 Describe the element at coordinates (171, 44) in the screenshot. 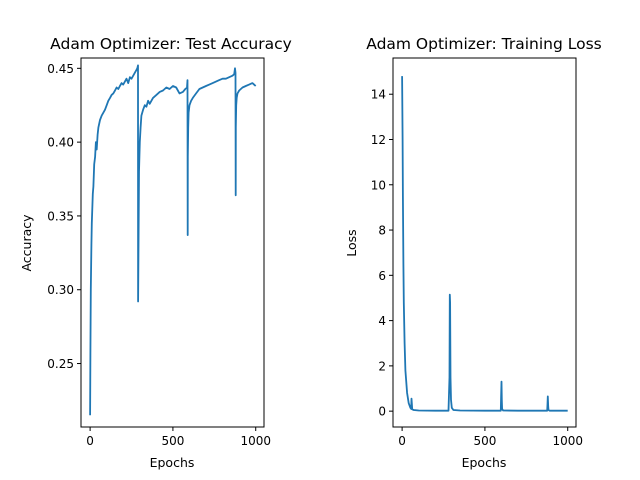

I see `chart-title: Adam Optimizer: Test Accuracy` at that location.